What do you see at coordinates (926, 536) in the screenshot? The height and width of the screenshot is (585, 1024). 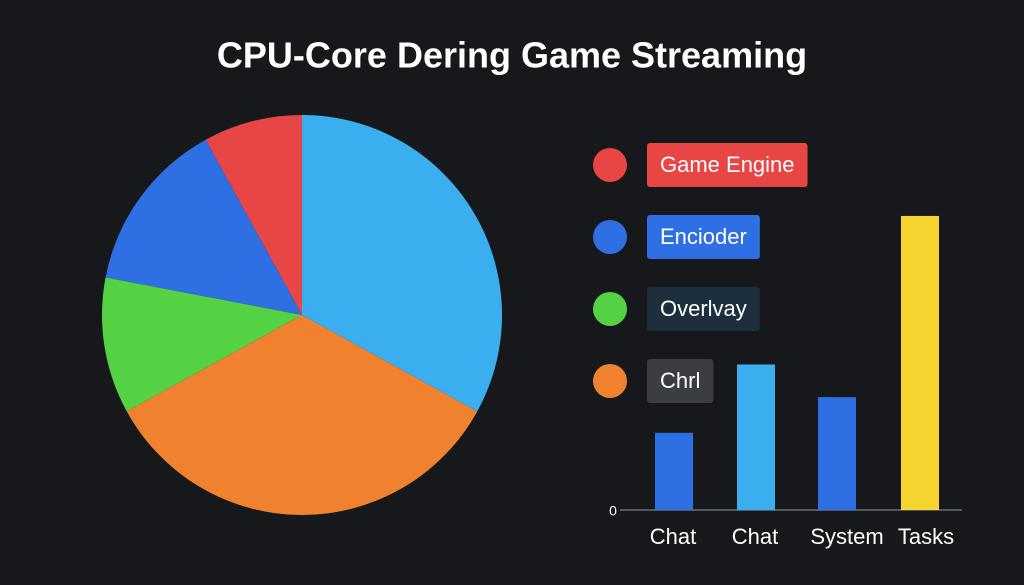 I see `x-tick-label: Tasks` at bounding box center [926, 536].